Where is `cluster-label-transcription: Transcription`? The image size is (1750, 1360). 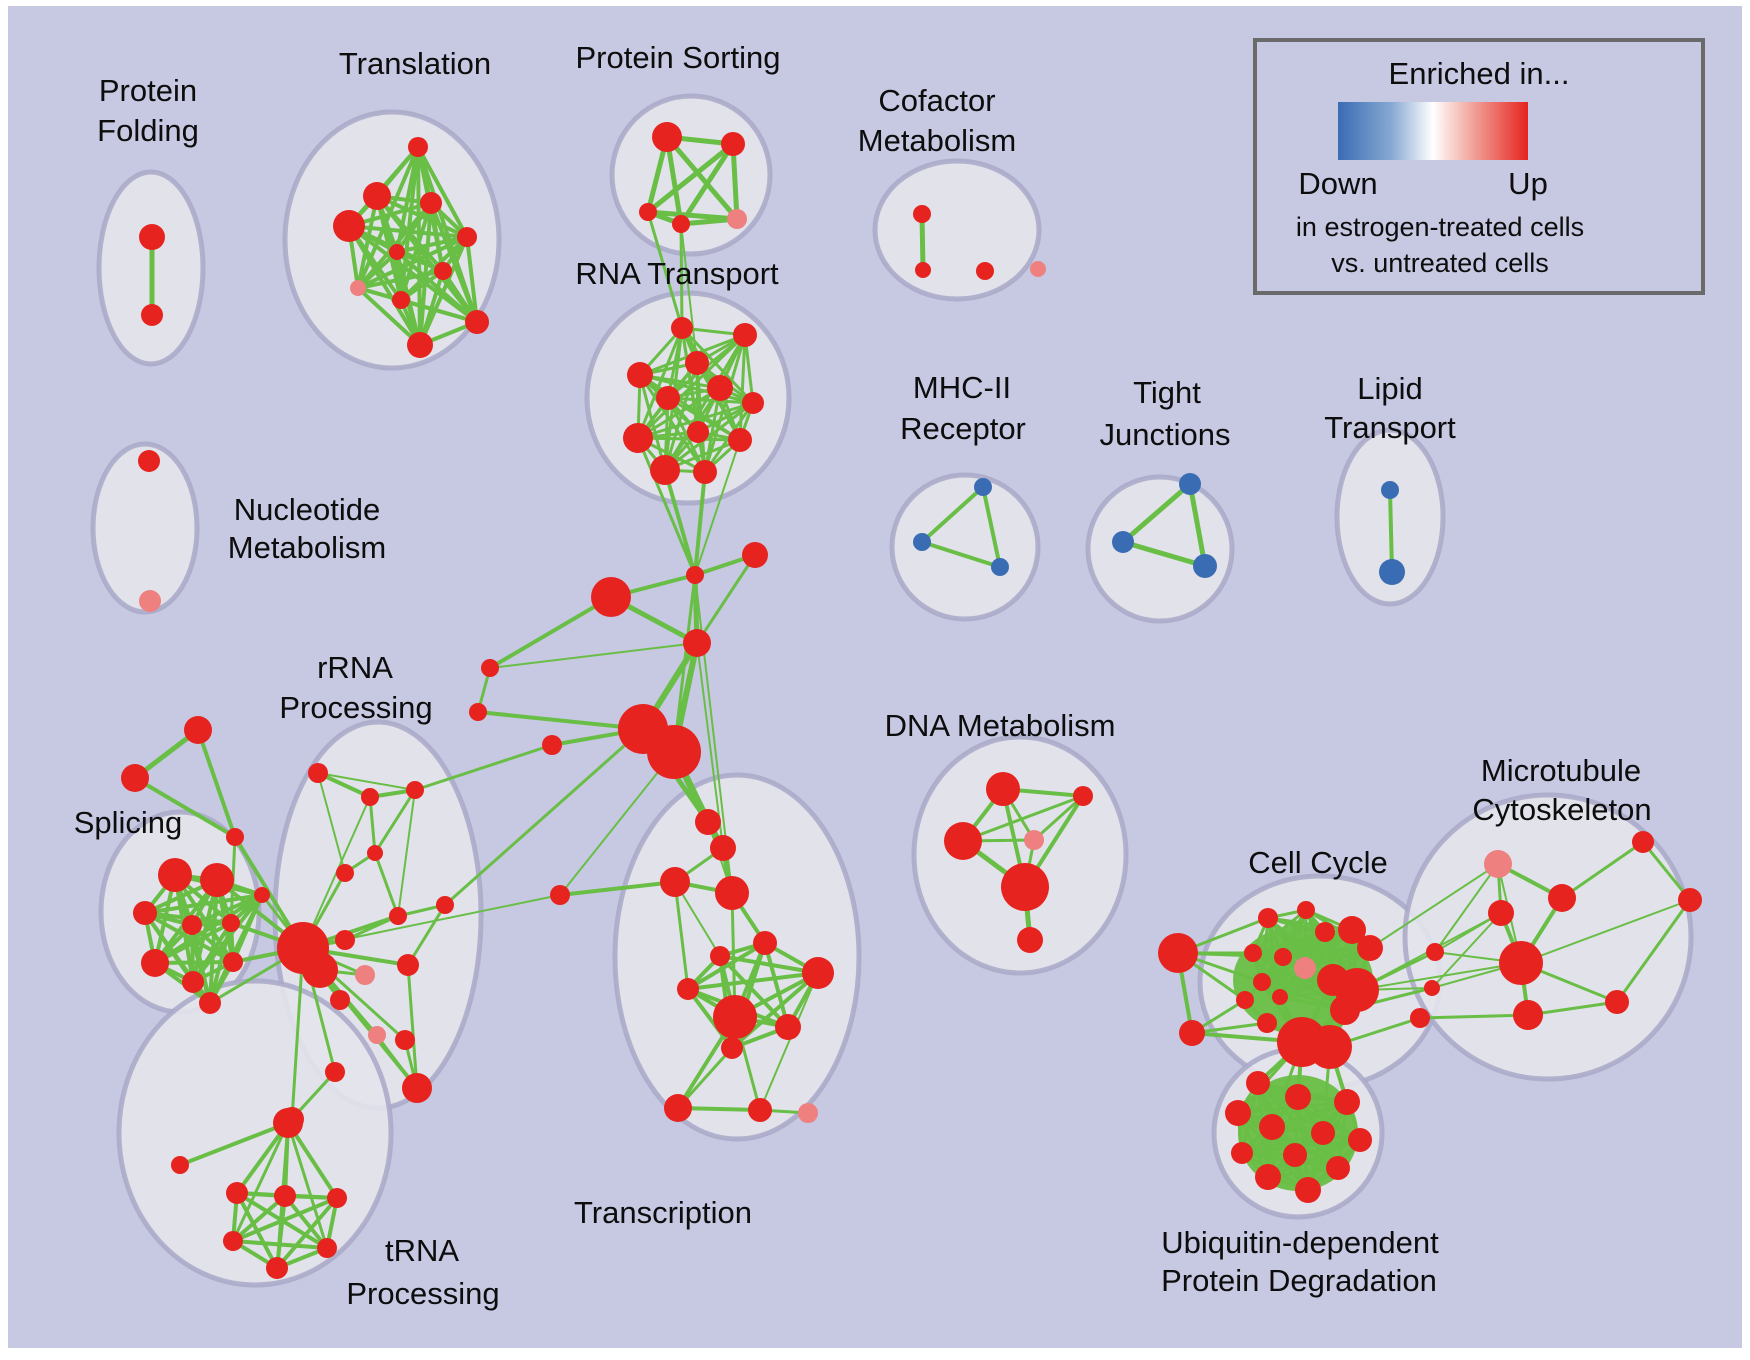
cluster-label-transcription: Transcription is located at coordinates (663, 1212).